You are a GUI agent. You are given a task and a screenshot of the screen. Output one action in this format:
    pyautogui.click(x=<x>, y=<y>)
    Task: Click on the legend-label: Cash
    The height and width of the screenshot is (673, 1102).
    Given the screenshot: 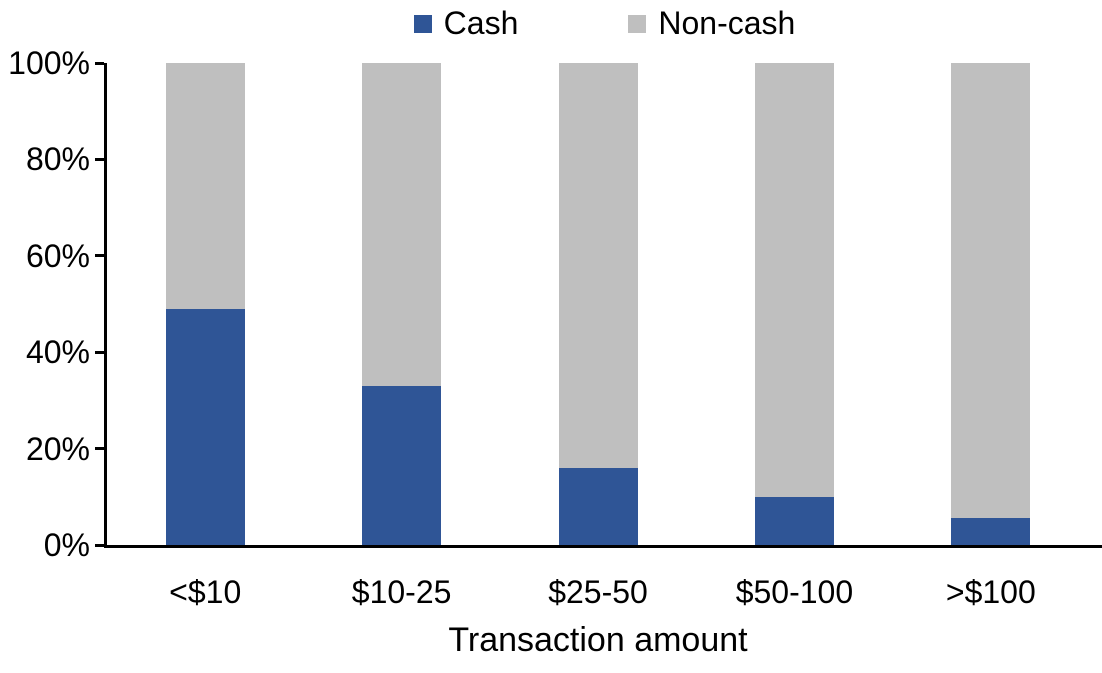 What is the action you would take?
    pyautogui.click(x=481, y=23)
    